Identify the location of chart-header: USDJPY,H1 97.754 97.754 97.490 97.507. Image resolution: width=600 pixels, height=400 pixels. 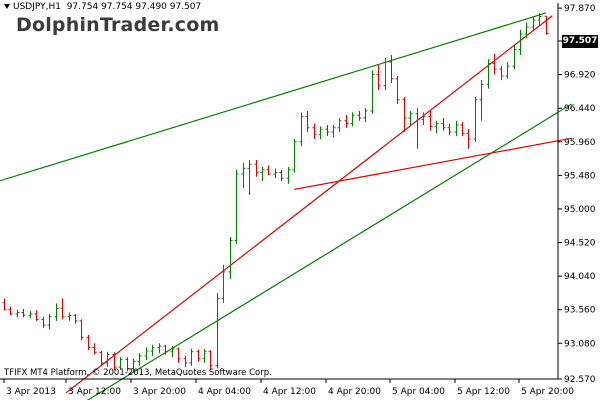
(102, 7).